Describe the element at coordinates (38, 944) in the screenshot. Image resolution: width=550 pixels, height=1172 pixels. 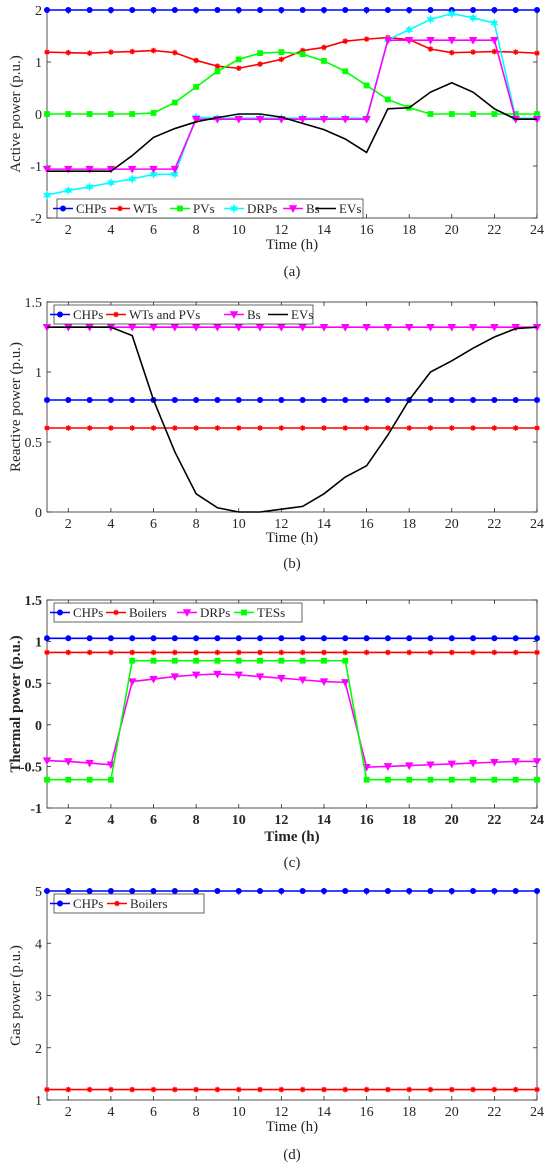
I see `y-tick-label: 4` at that location.